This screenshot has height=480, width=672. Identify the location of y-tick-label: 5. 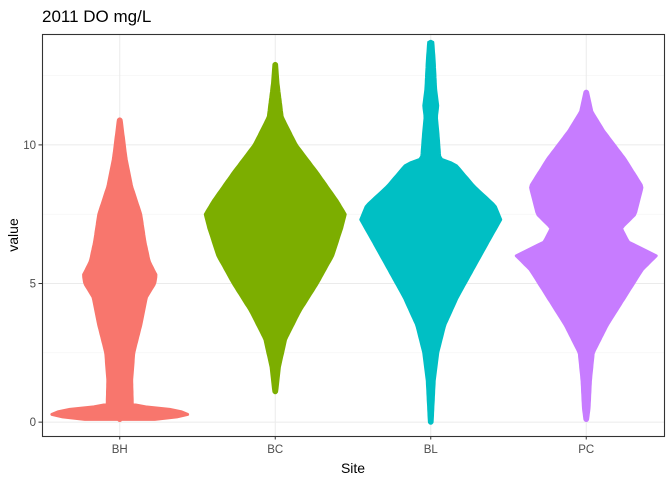
(33, 285).